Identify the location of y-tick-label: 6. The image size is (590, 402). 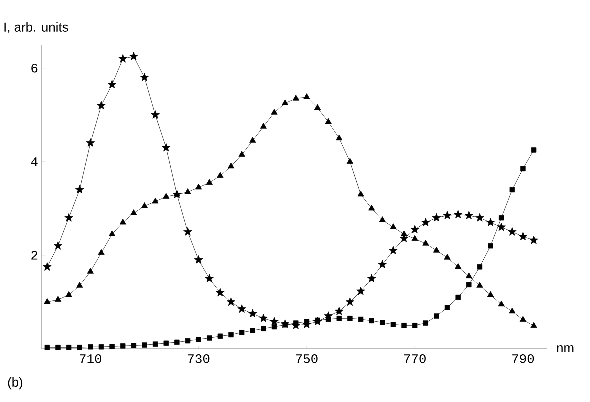
(35, 68).